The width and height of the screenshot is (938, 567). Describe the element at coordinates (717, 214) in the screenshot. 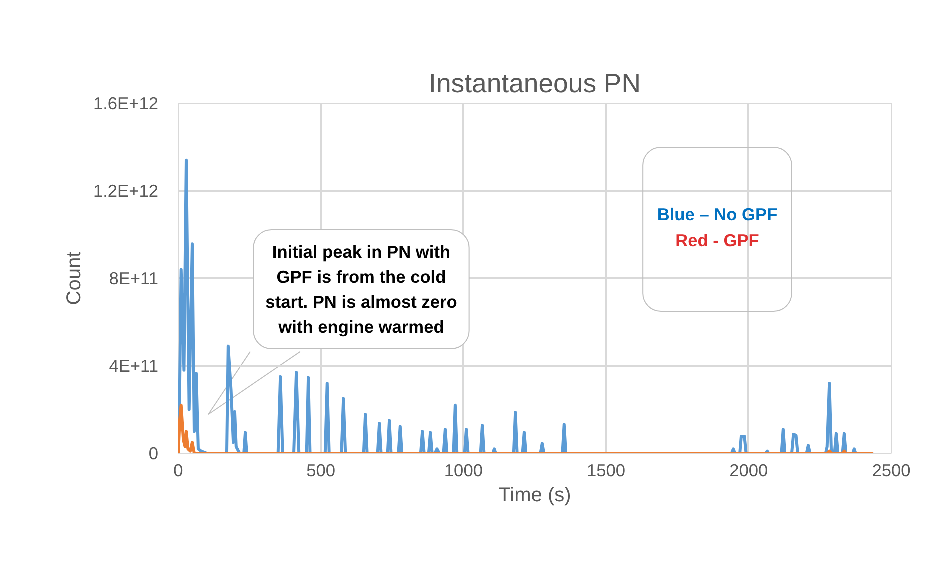

I see `annotation: Blue – No GPF` at that location.